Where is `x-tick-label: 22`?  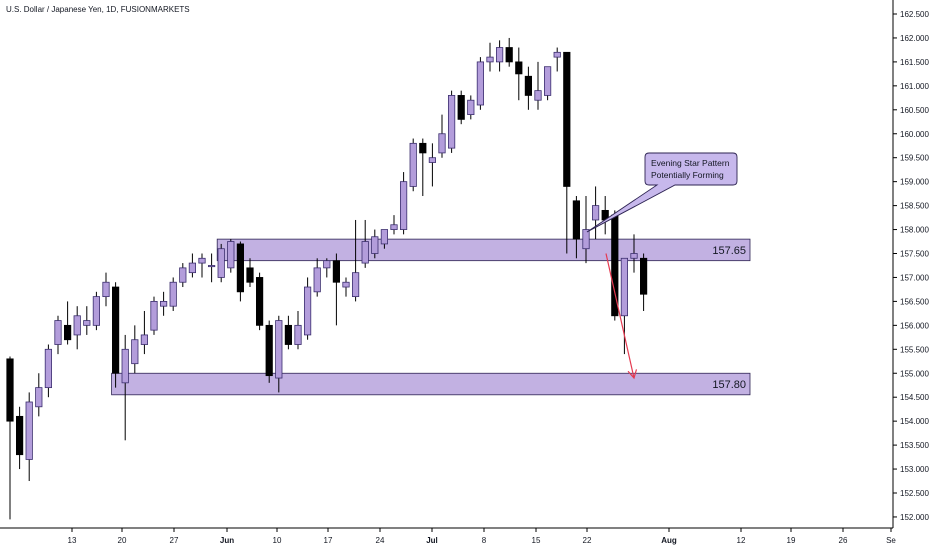 x-tick-label: 22 is located at coordinates (587, 540).